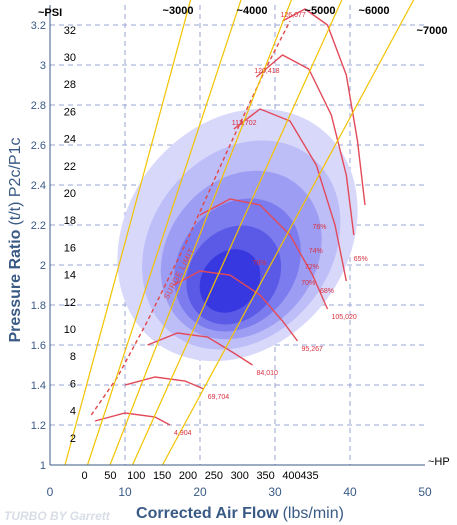 The width and height of the screenshot is (457, 525). Describe the element at coordinates (38, 106) in the screenshot. I see `y-tick-label: 2.8` at that location.